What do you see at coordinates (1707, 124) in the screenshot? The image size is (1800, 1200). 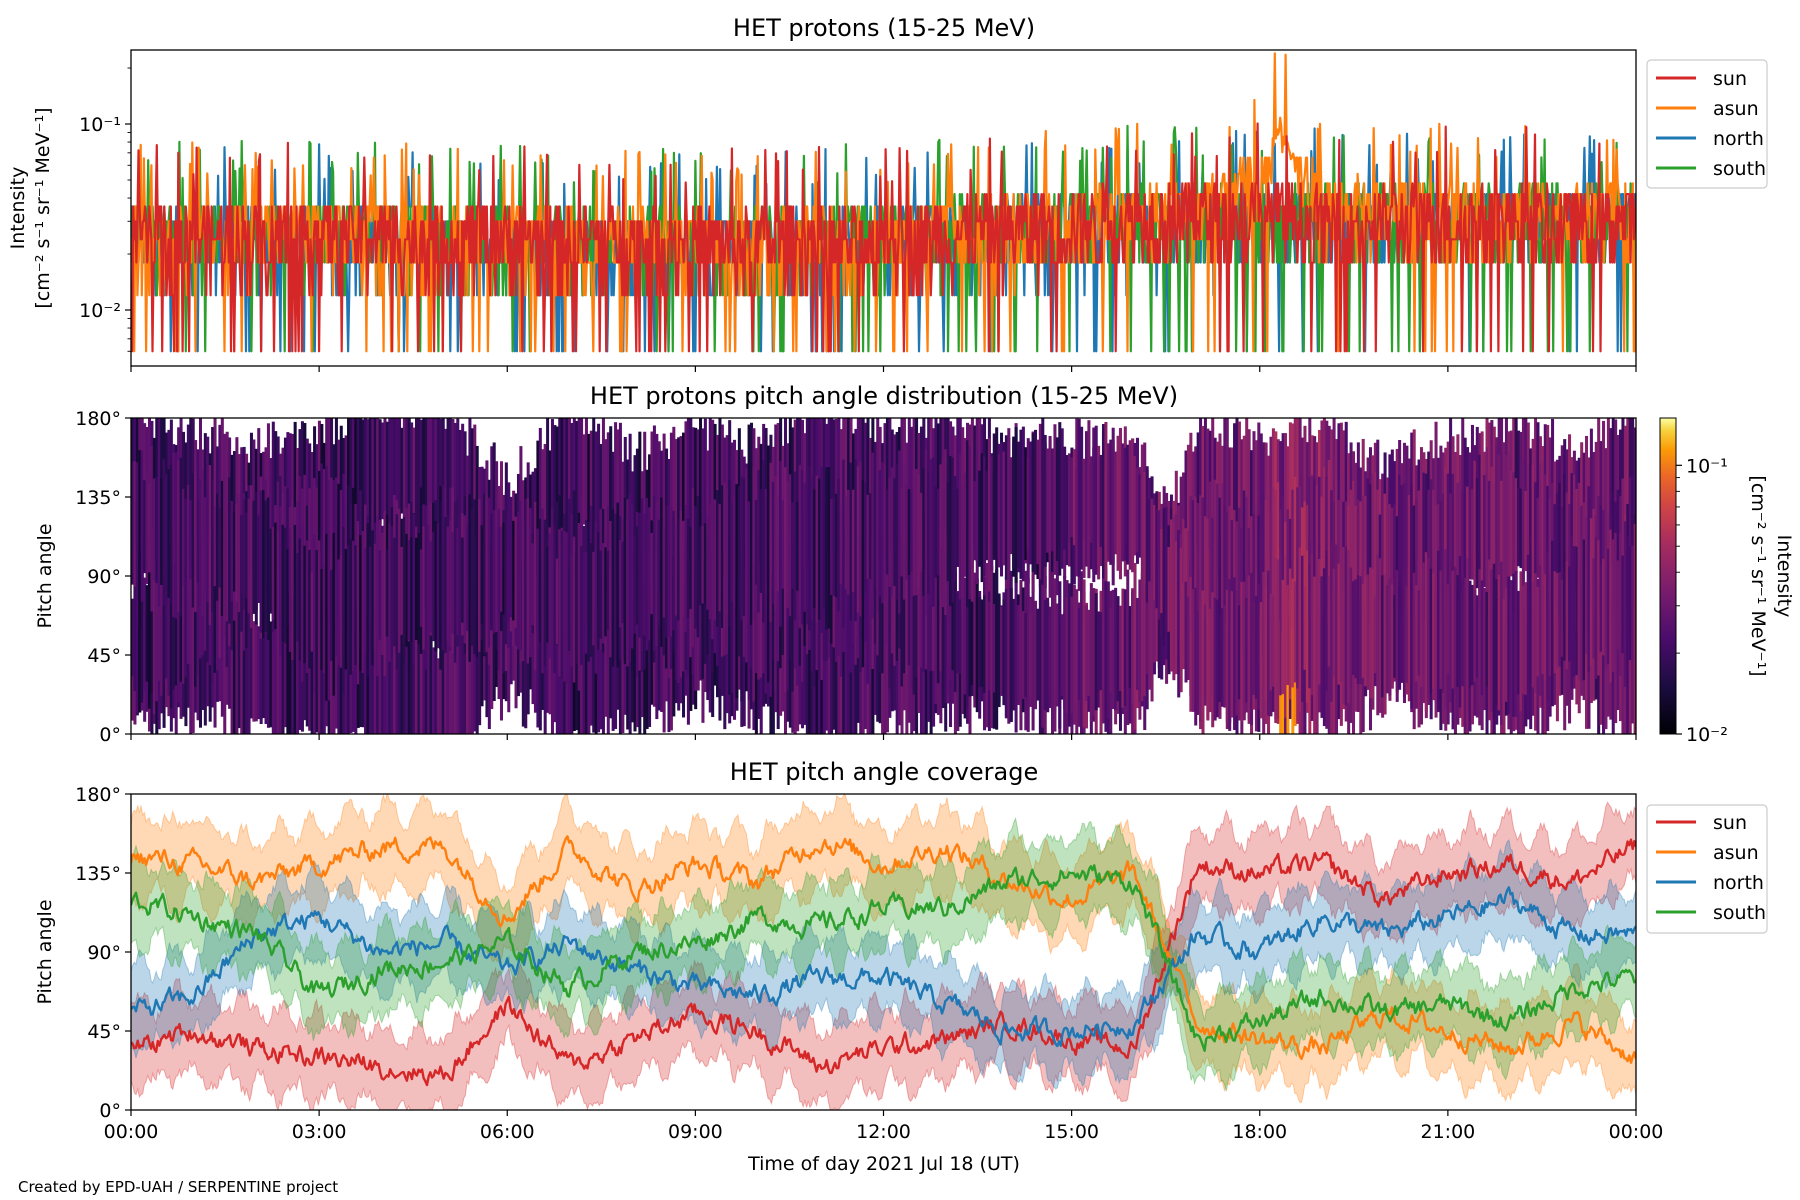 I see `panel1-legend-box` at bounding box center [1707, 124].